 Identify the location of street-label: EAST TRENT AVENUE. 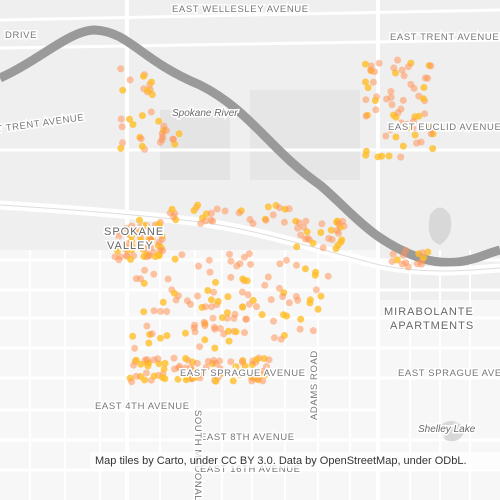
(444, 37).